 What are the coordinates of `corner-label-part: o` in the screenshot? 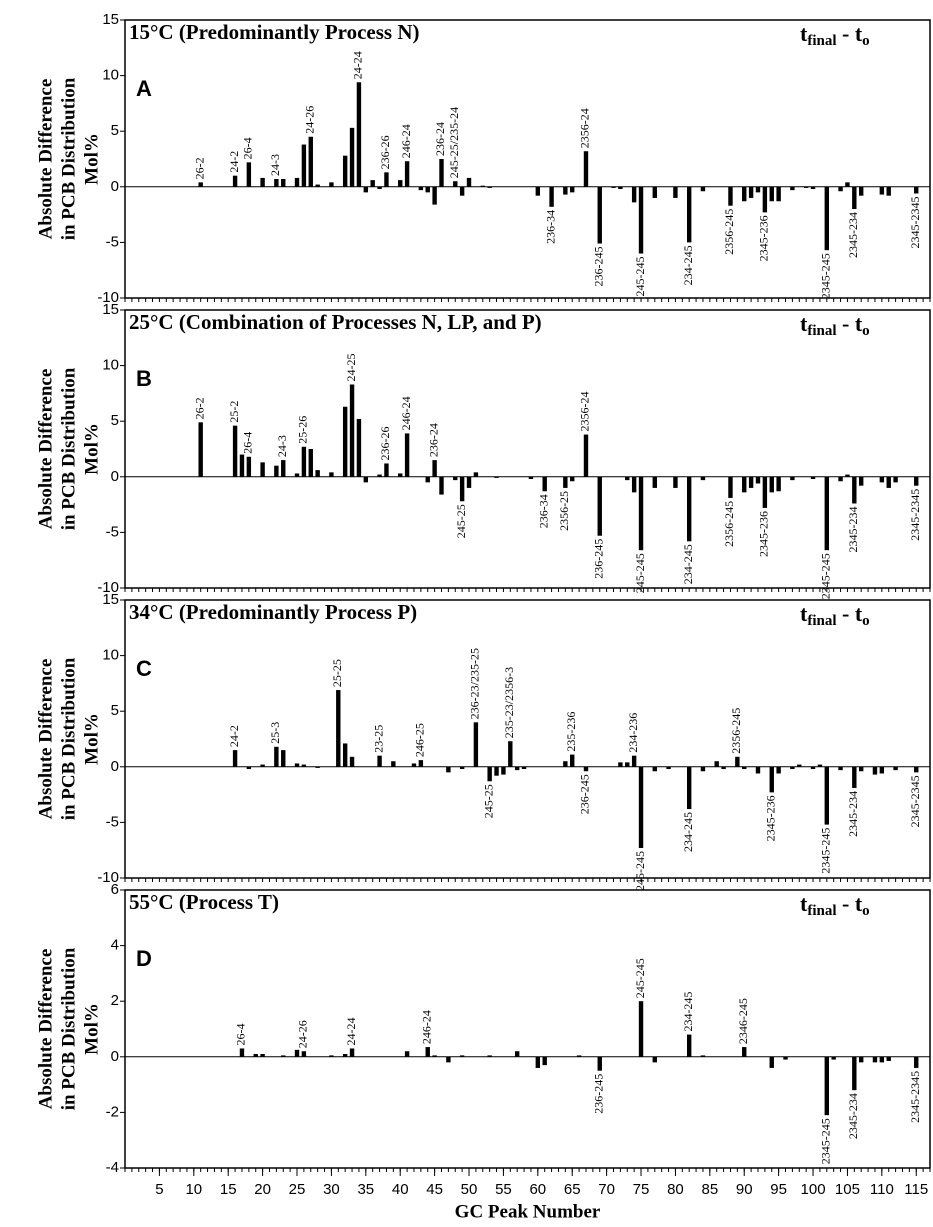 It's located at (866, 41).